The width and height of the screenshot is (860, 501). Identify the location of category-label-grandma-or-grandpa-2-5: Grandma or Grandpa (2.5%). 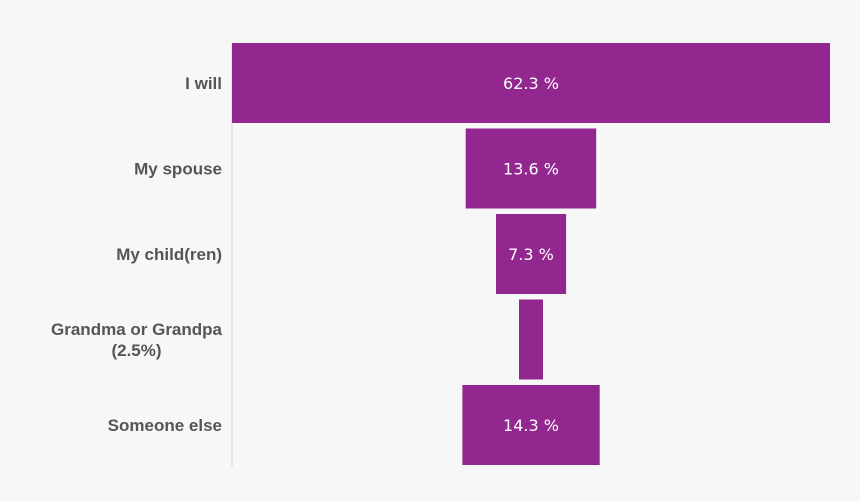
(137, 340).